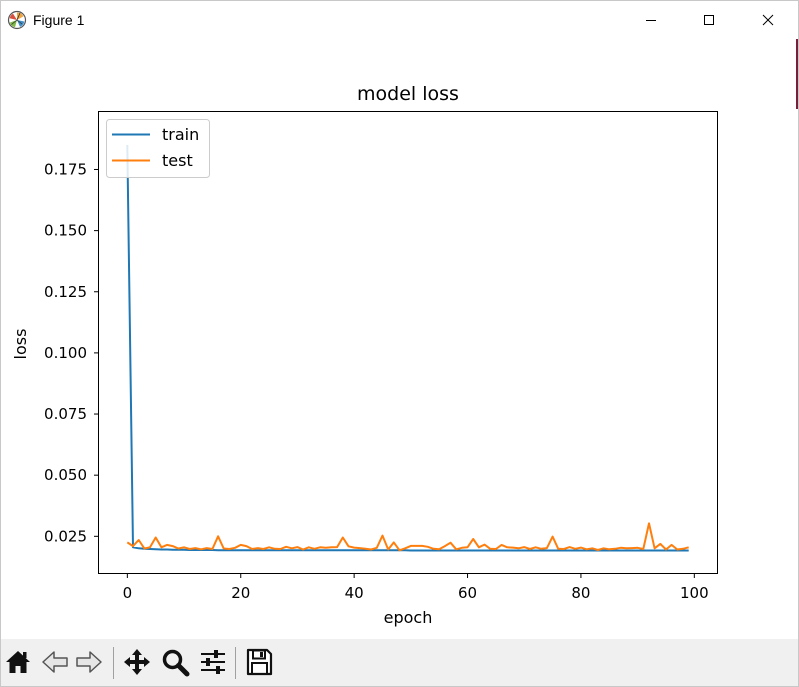 This screenshot has height=687, width=799. Describe the element at coordinates (65, 536) in the screenshot. I see `y-tick-label: 0.025` at that location.